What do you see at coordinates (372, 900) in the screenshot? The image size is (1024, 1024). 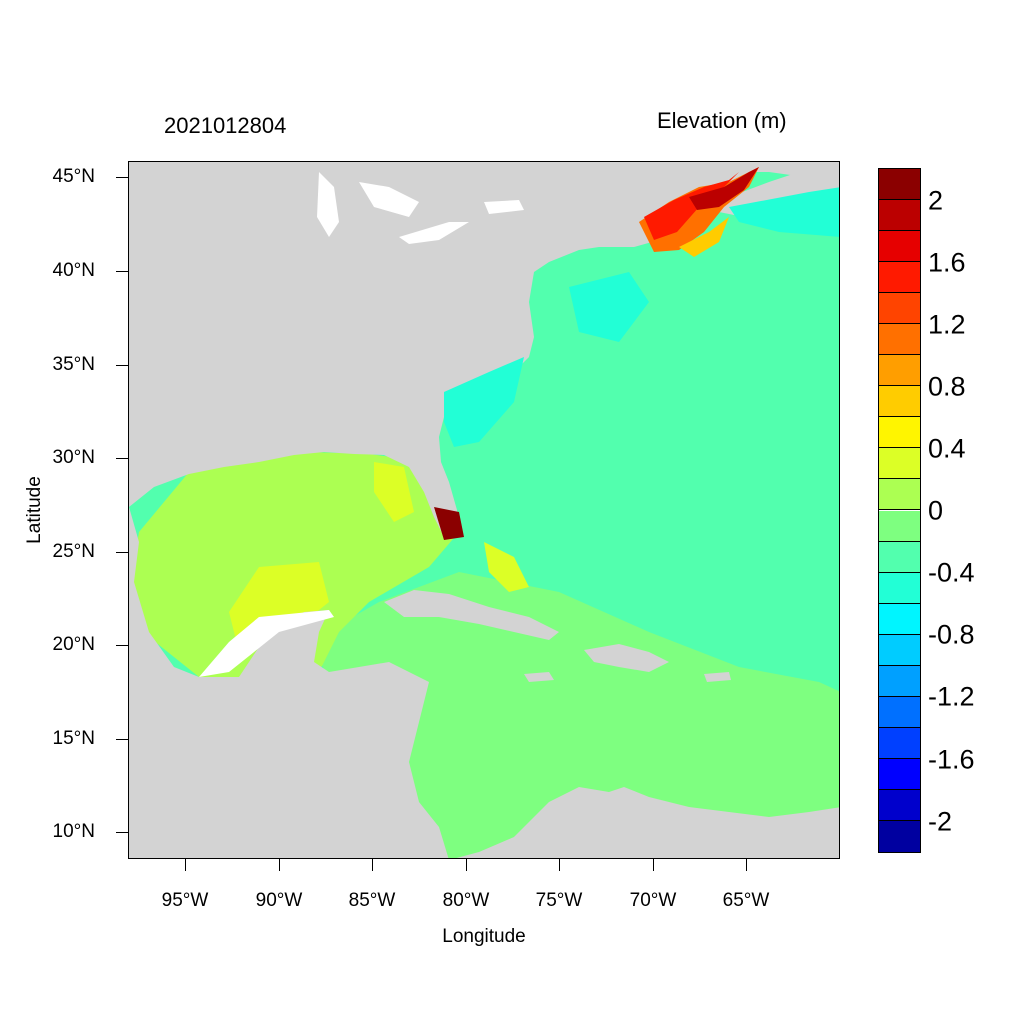 I see `lon-label: 85°W` at bounding box center [372, 900].